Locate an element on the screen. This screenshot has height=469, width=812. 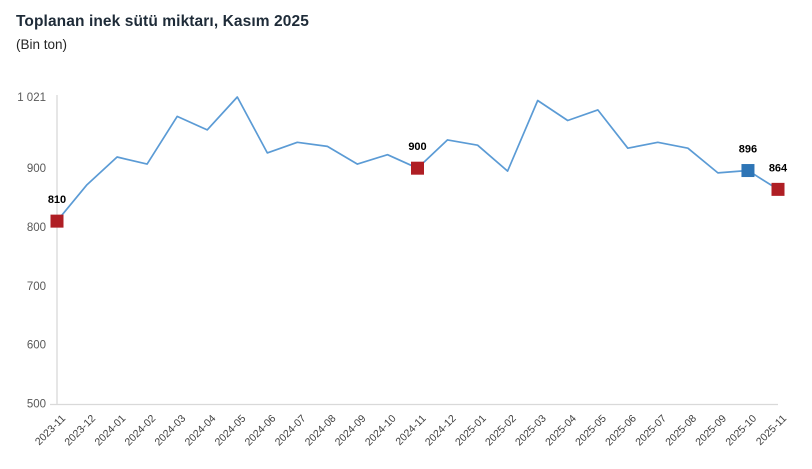
x-tick-label: 2025-09 is located at coordinates (711, 431).